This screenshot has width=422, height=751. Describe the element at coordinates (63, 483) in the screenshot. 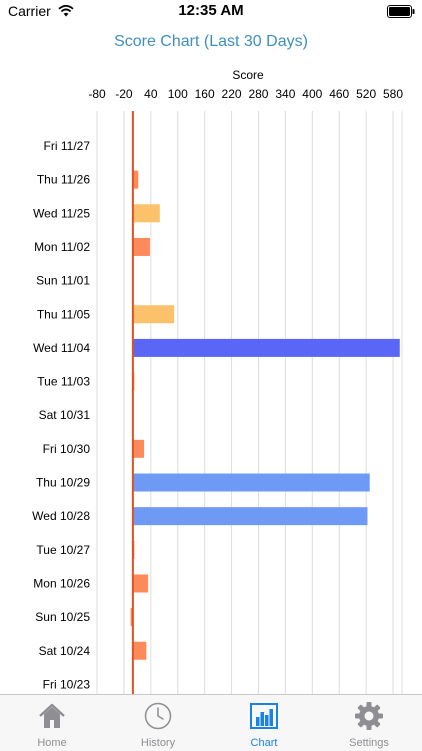

I see `category-label: Thu 10/29` at that location.